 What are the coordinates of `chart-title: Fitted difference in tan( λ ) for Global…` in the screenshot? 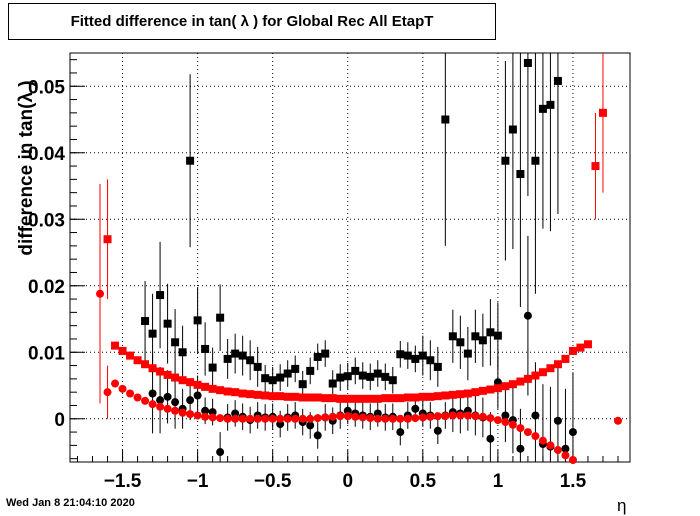 It's located at (252, 21).